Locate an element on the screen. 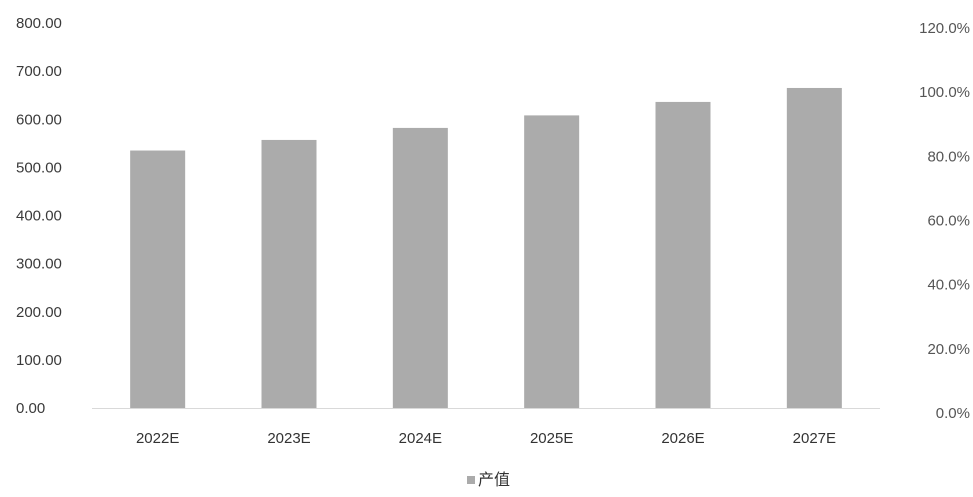 The image size is (973, 497). legend-swatch is located at coordinates (471, 480).